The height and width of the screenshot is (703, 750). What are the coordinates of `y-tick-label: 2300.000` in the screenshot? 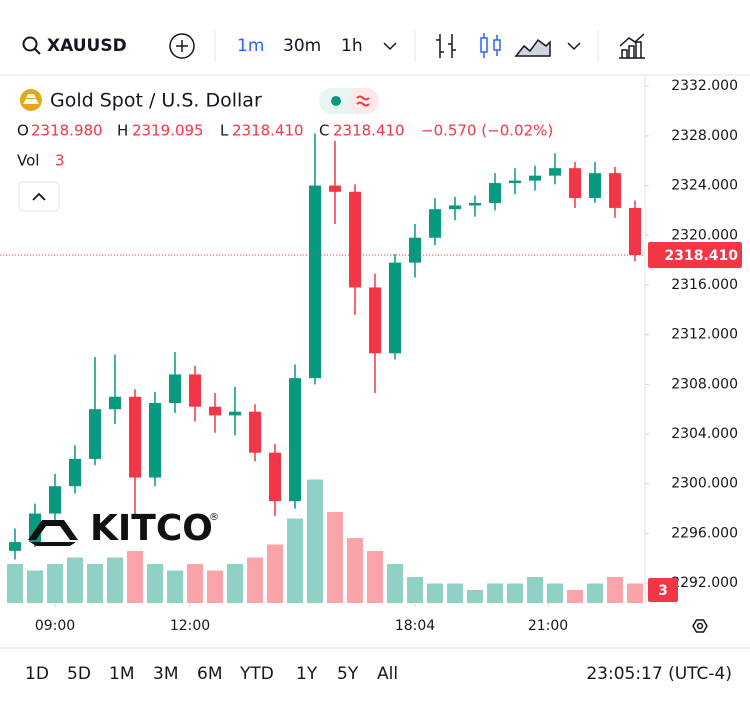 It's located at (704, 484).